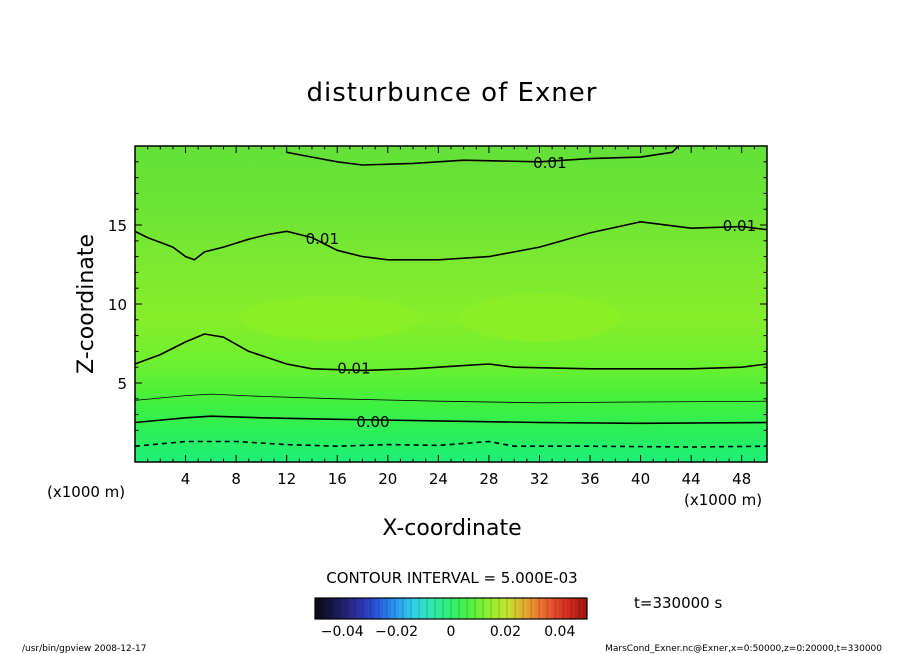 The height and width of the screenshot is (654, 904). Describe the element at coordinates (451, 528) in the screenshot. I see `x-axis-label: X-coordinate` at that location.